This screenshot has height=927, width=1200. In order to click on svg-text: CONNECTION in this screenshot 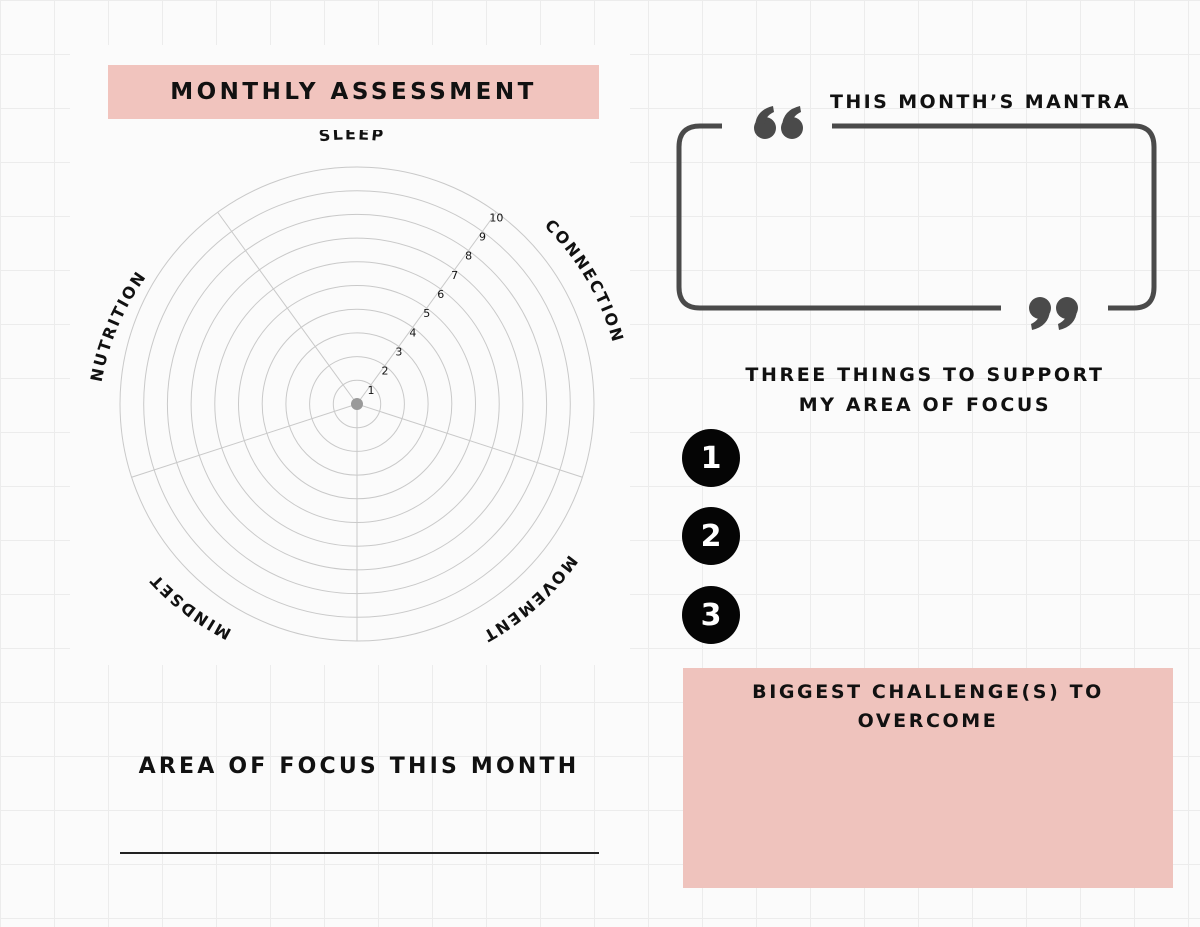, I will do `click(584, 281)`.